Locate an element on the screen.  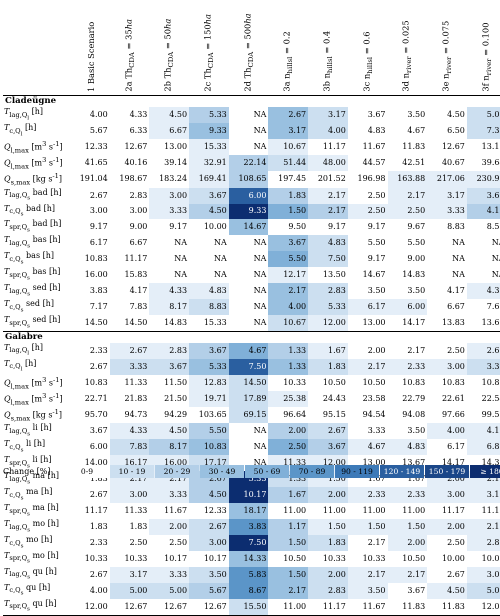
value-cell: 22.61 is located at coordinates (447, 399).